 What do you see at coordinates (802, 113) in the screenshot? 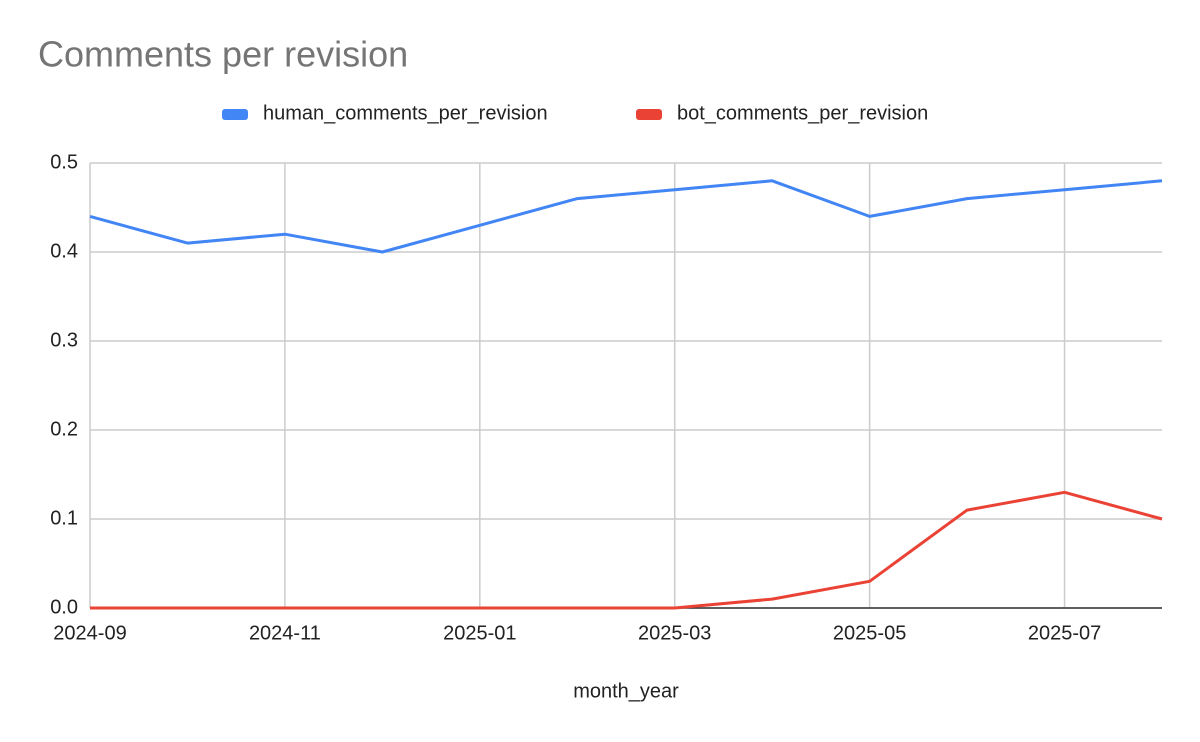
I see `legend-label: bot_comments_per_revision` at bounding box center [802, 113].